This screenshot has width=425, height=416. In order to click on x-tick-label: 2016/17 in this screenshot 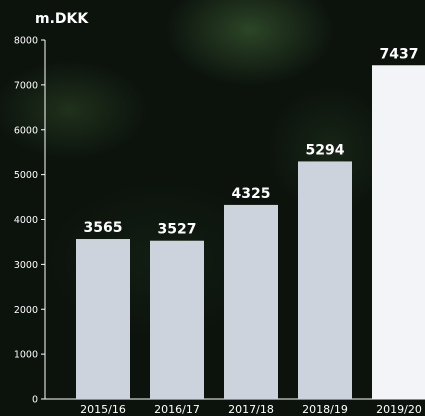, I will do `click(177, 409)`.